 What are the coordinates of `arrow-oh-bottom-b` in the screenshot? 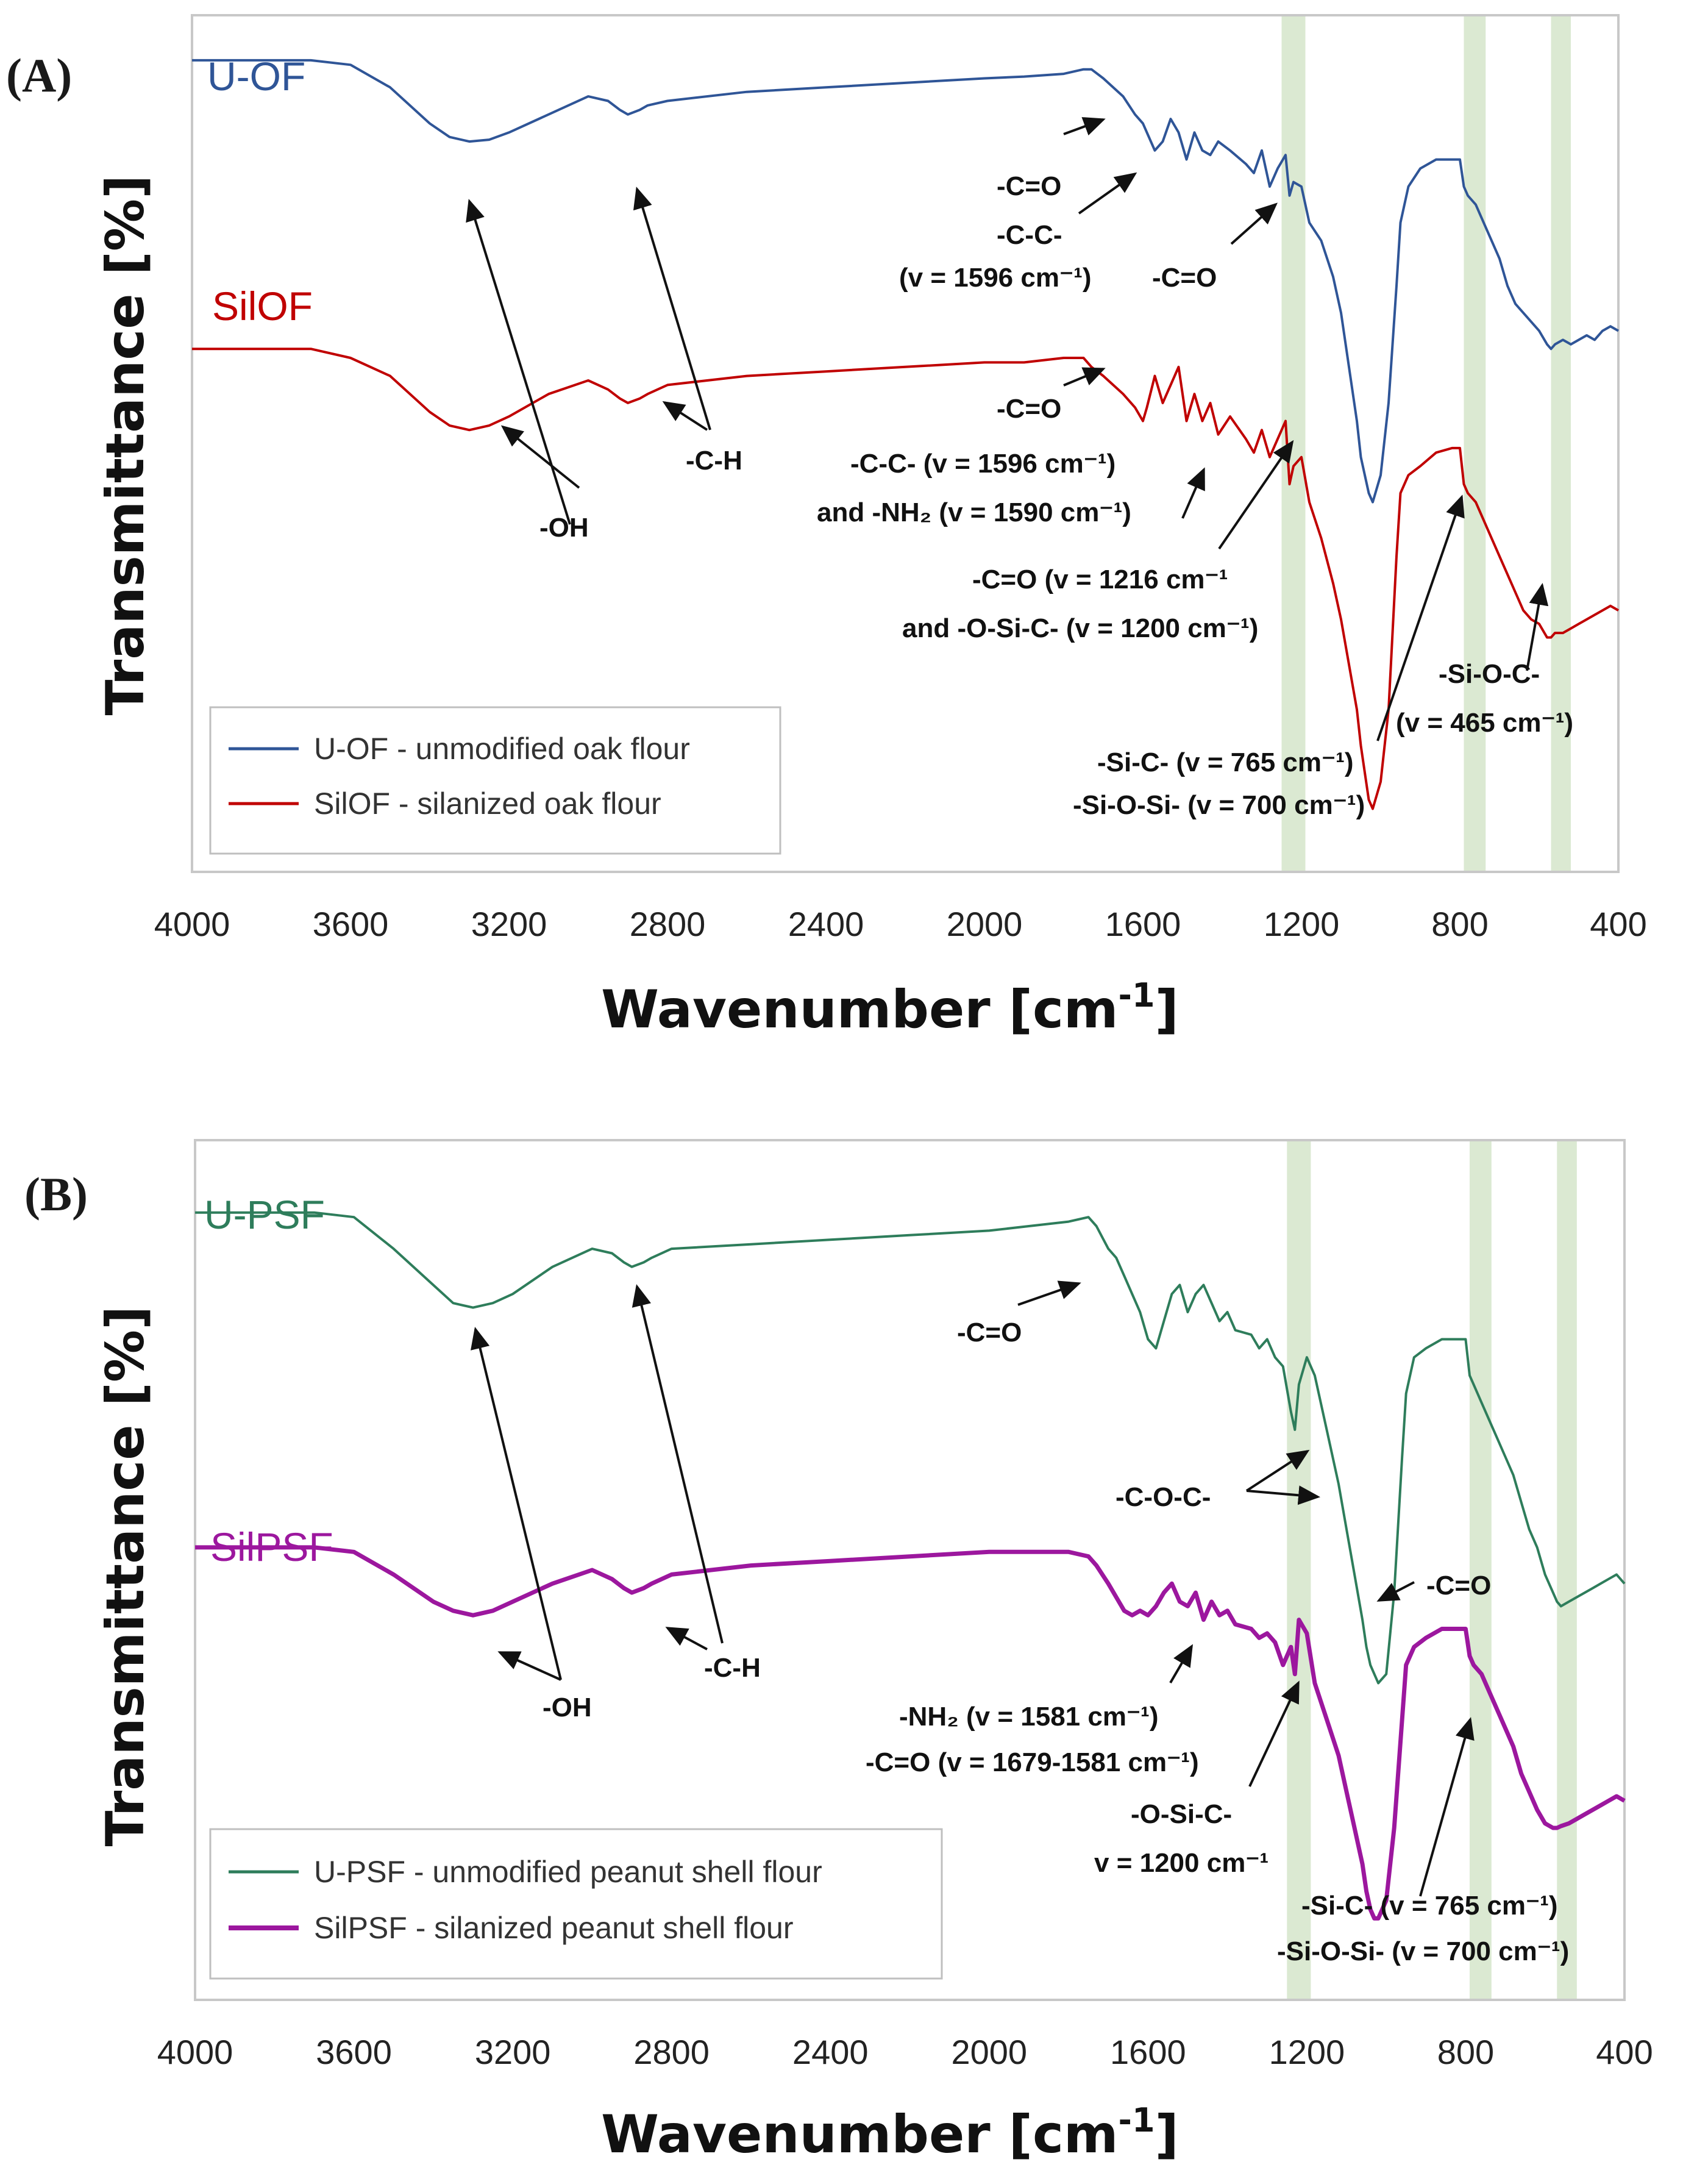 It's located at (529, 1666).